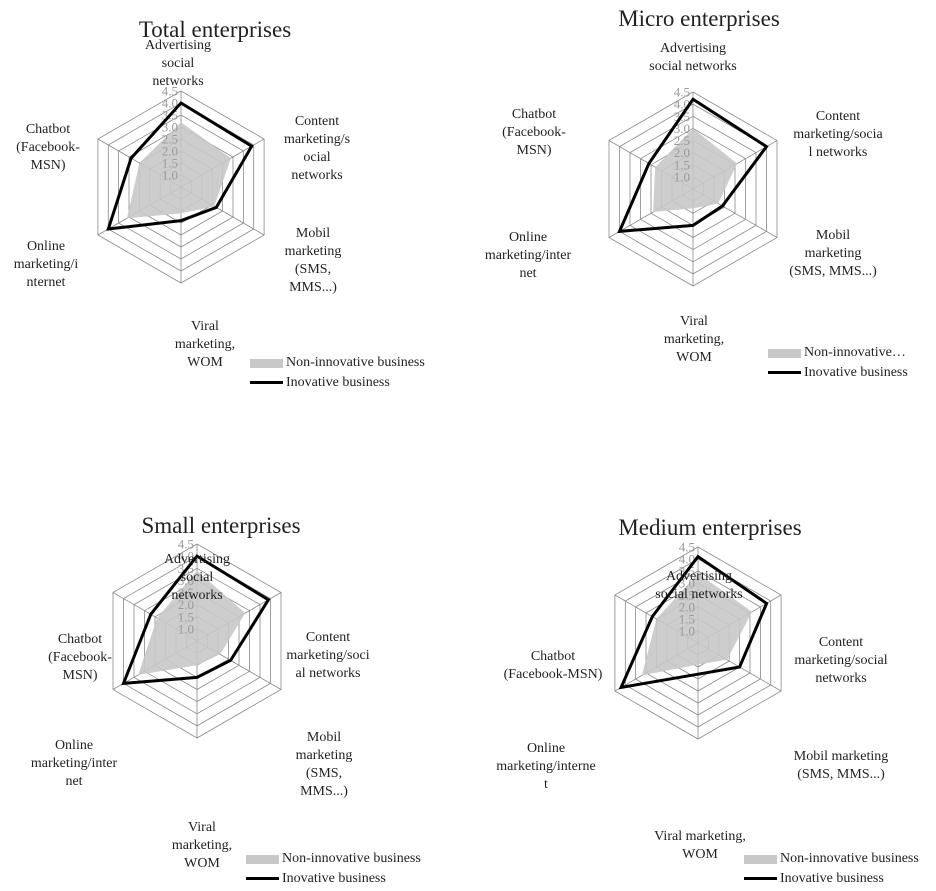 The width and height of the screenshot is (936, 891). What do you see at coordinates (546, 766) in the screenshot?
I see `axis-label-online-marketing: Online marketing/interne t` at bounding box center [546, 766].